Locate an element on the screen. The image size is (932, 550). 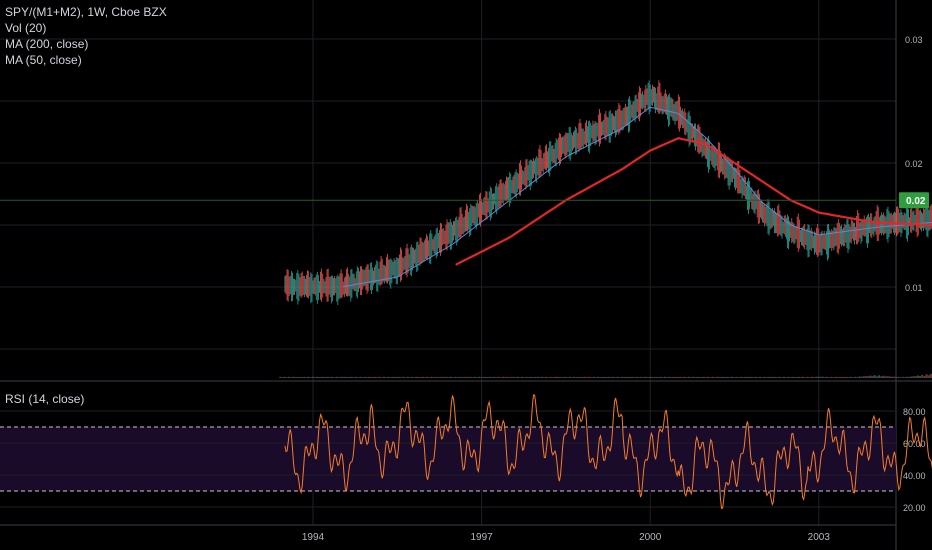
current-price-badge is located at coordinates (914, 200).